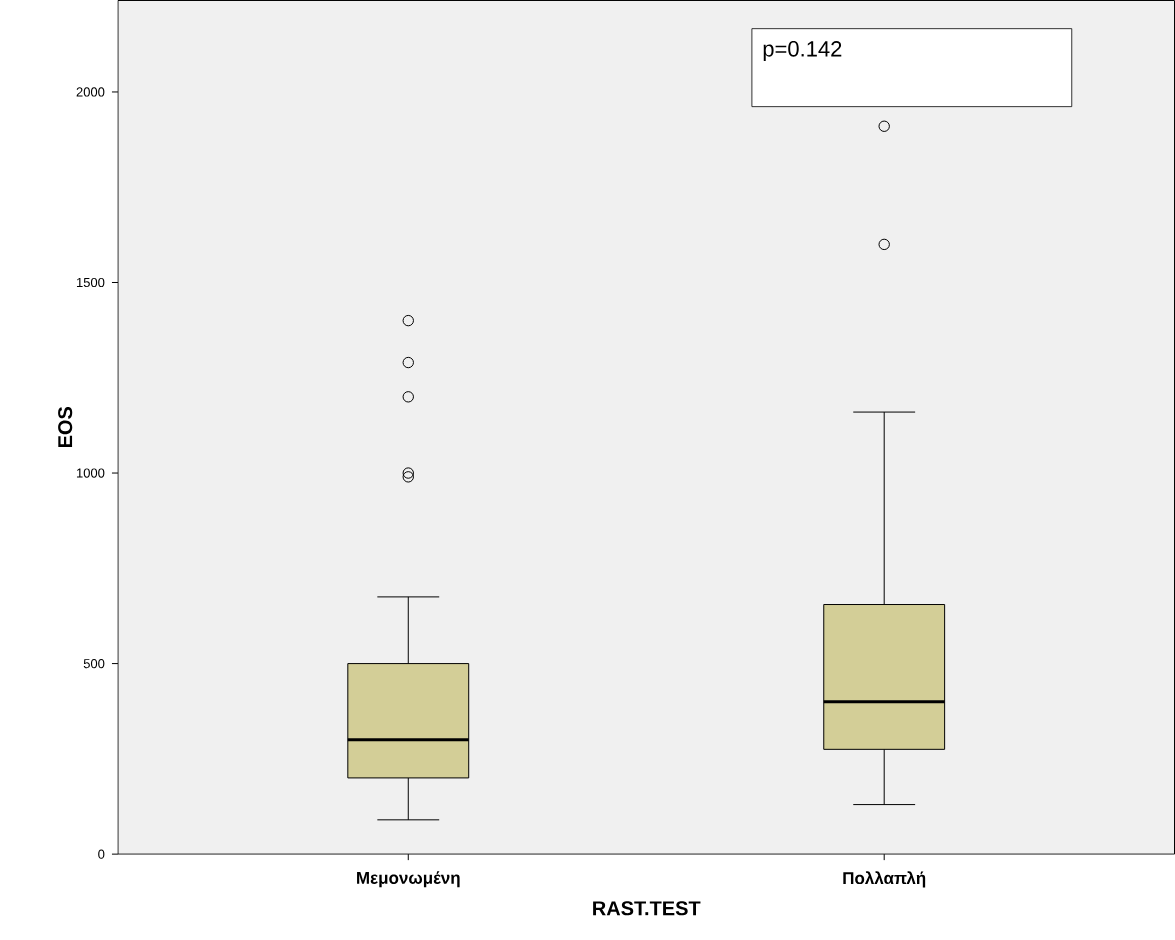  Describe the element at coordinates (884, 879) in the screenshot. I see `x-tick-label: Πολλαπλή` at that location.